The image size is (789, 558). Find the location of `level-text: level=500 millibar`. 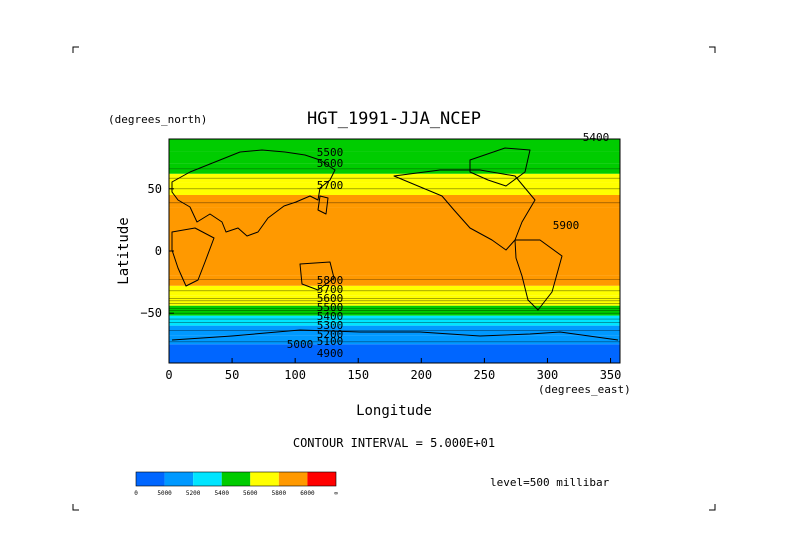

level-text: level=500 millibar is located at coordinates (550, 482).